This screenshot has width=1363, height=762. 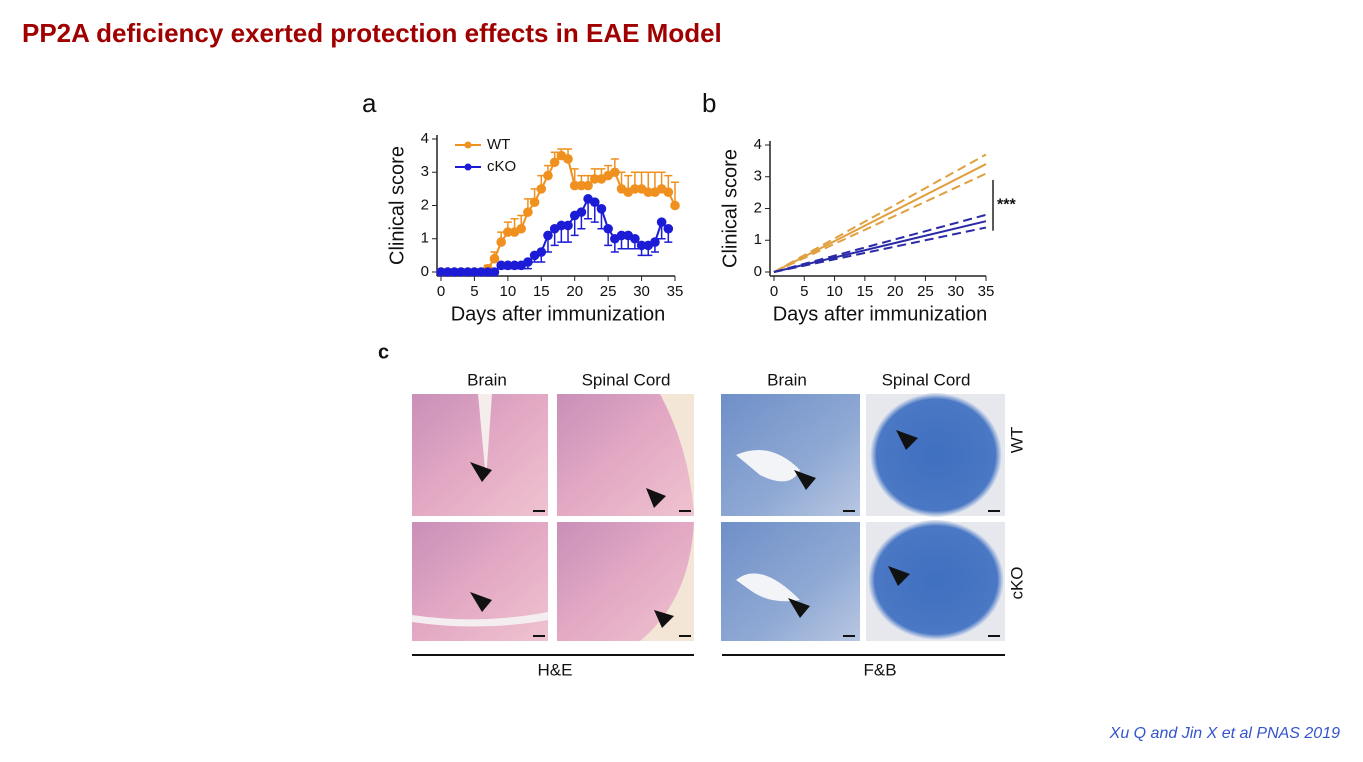 What do you see at coordinates (879, 669) in the screenshot?
I see `stain-label: F&B` at bounding box center [879, 669].